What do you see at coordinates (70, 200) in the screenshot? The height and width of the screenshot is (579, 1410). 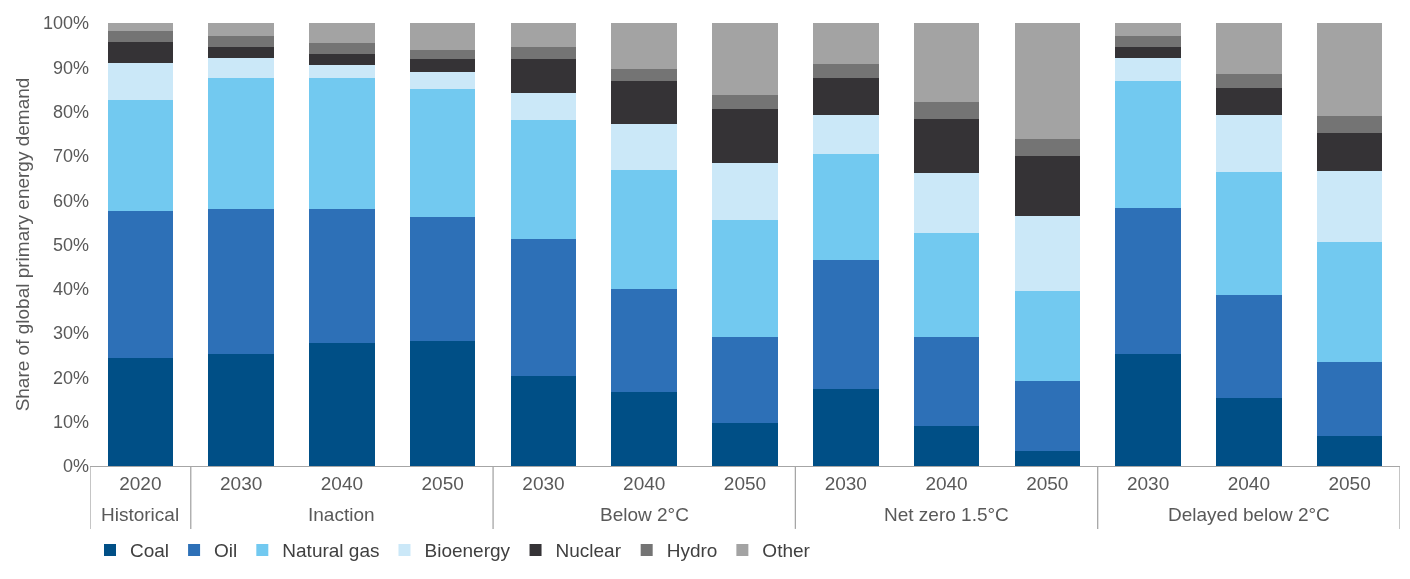 I see `y-tick-label: 60%` at bounding box center [70, 200].